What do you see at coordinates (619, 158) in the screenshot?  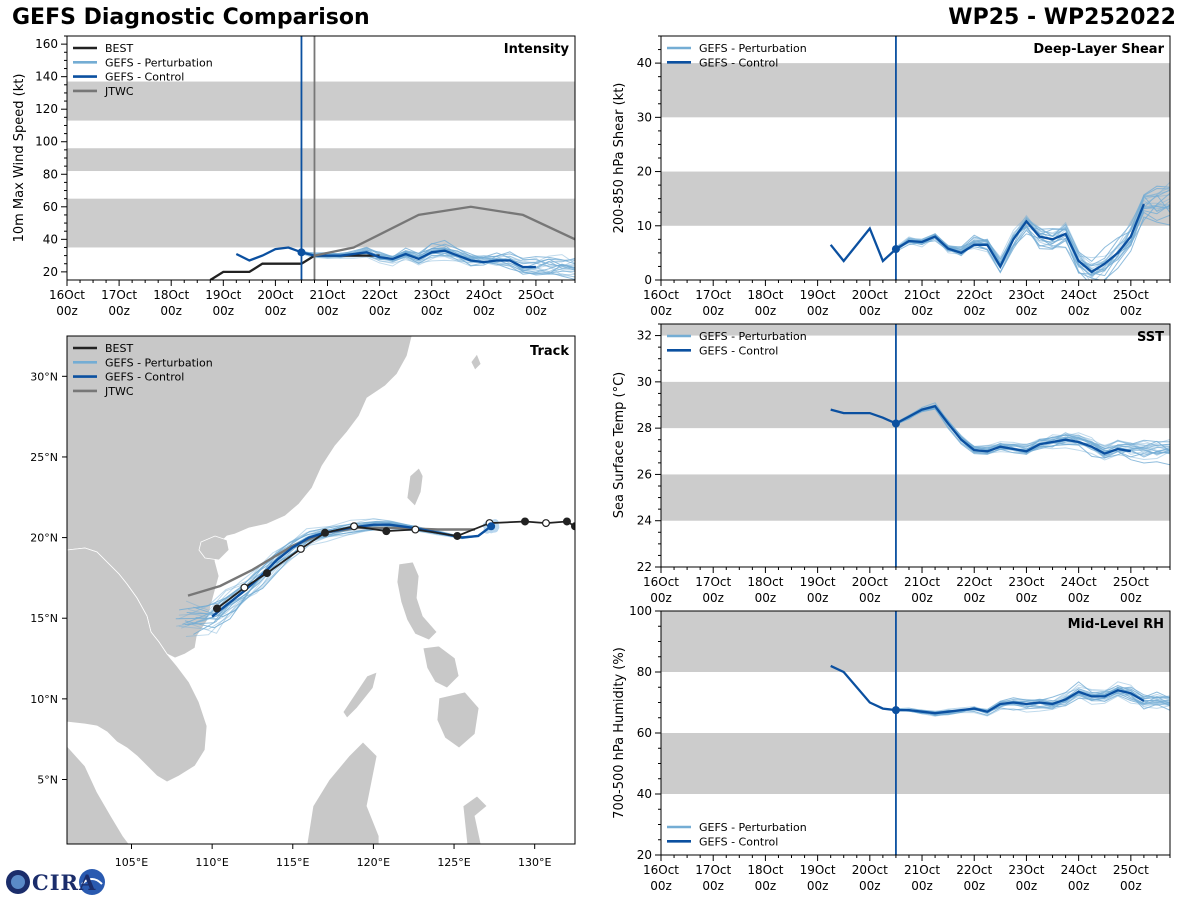 I see `shear-ylabel: 200-850 hPa Shear (kt)` at bounding box center [619, 158].